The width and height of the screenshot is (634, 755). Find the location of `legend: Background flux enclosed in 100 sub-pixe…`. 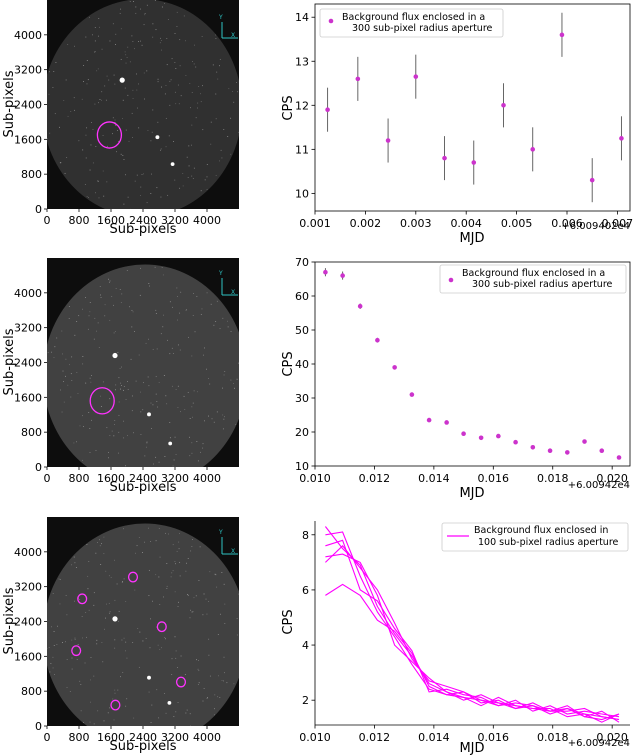

legend: Background flux enclosed in 100 sub-pixe… is located at coordinates (535, 537).